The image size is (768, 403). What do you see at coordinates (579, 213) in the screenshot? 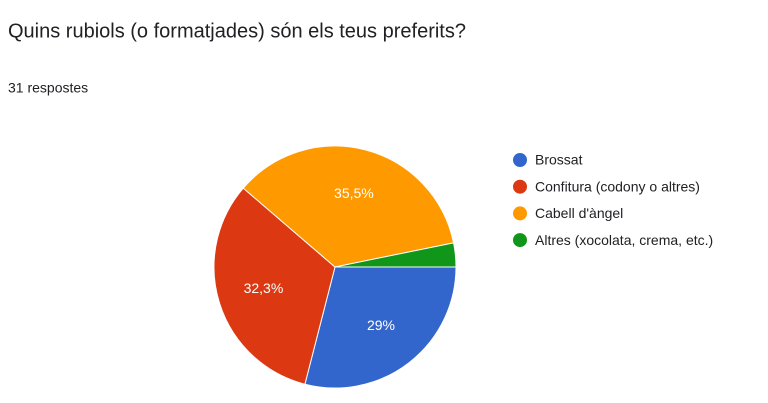
I see `legend-label: Cabell d'àngel` at bounding box center [579, 213].